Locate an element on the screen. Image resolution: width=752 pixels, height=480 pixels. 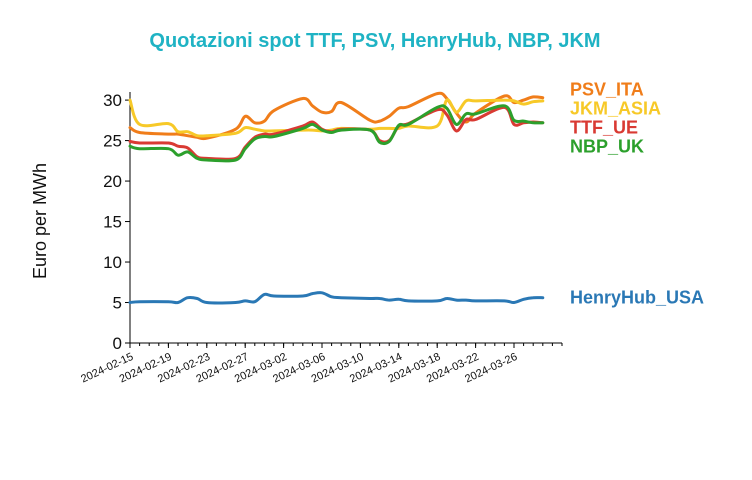
y-axis-ticks: 0 5 10 15 20 25 30 is located at coordinates (116, 222).